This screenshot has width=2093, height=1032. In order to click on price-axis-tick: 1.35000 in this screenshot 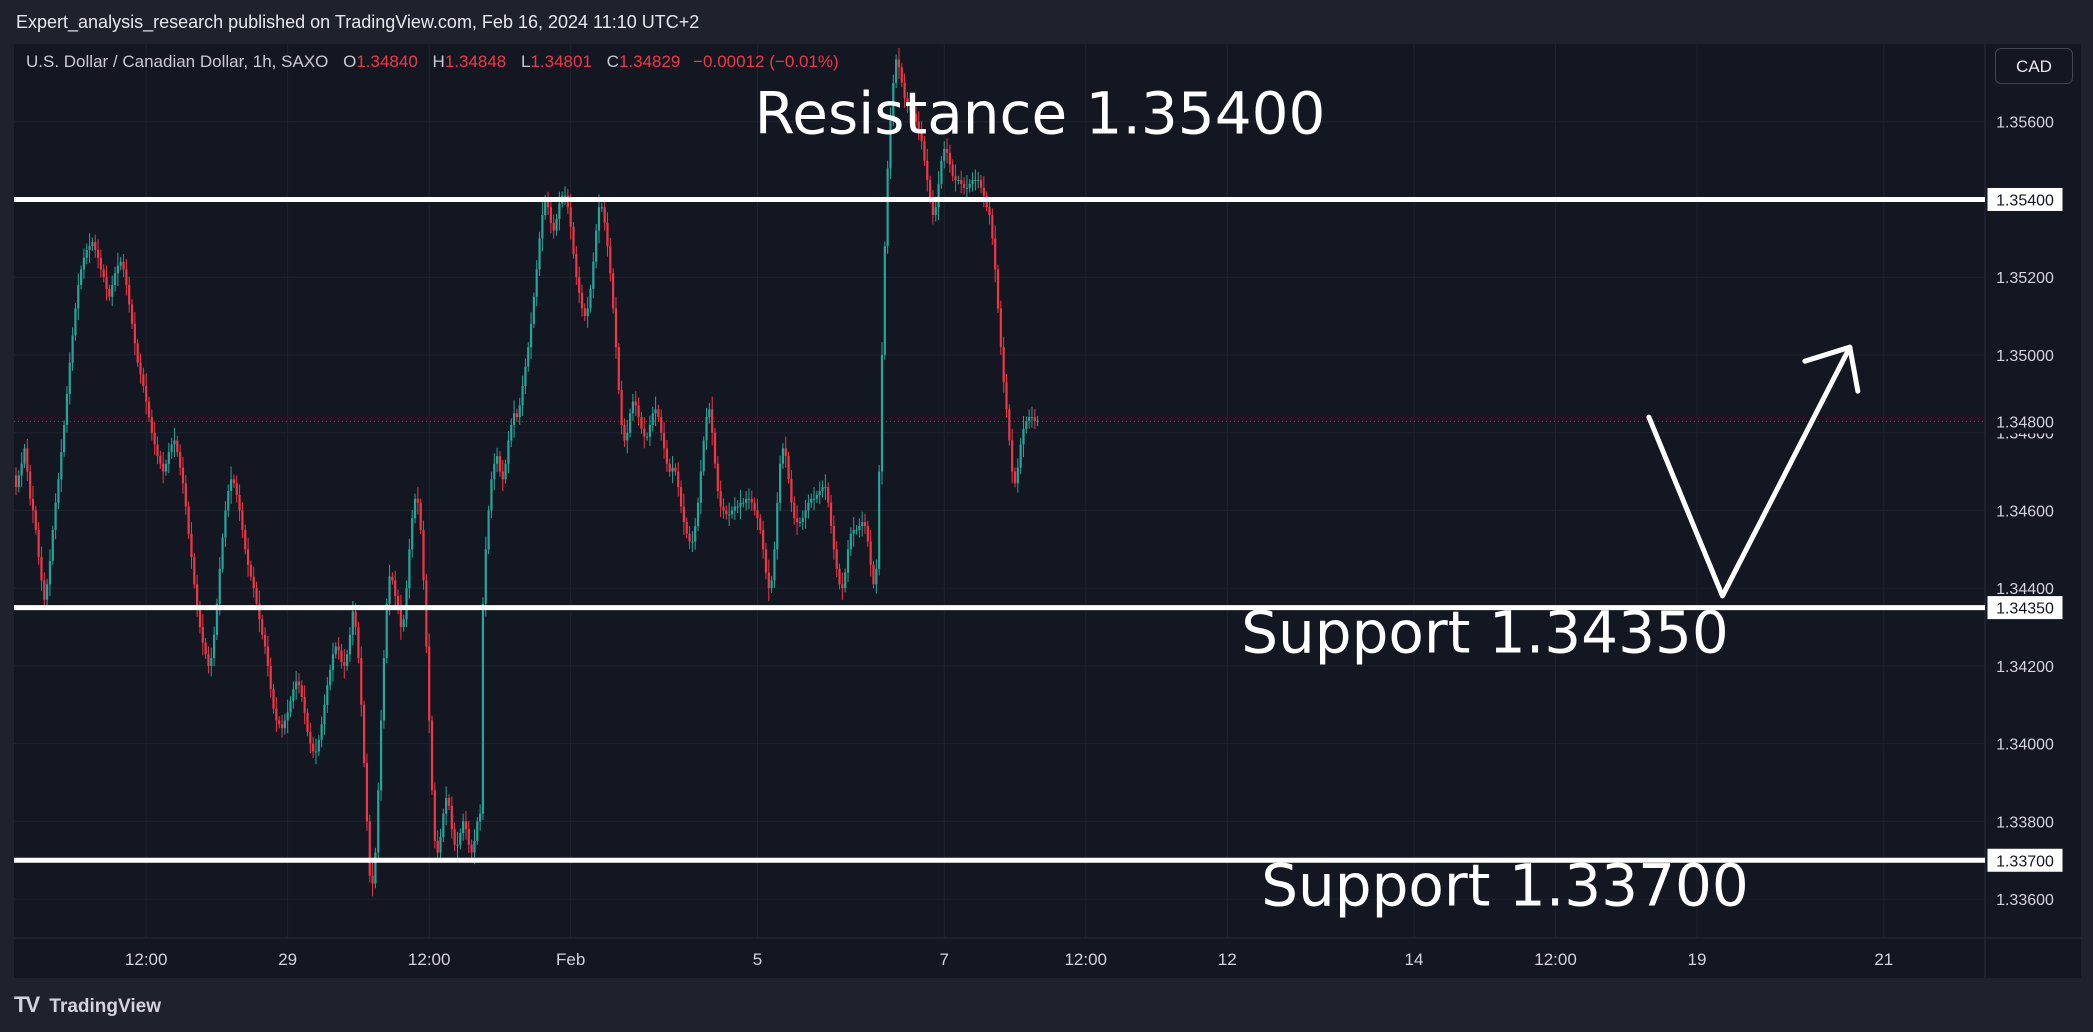, I will do `click(2025, 356)`.